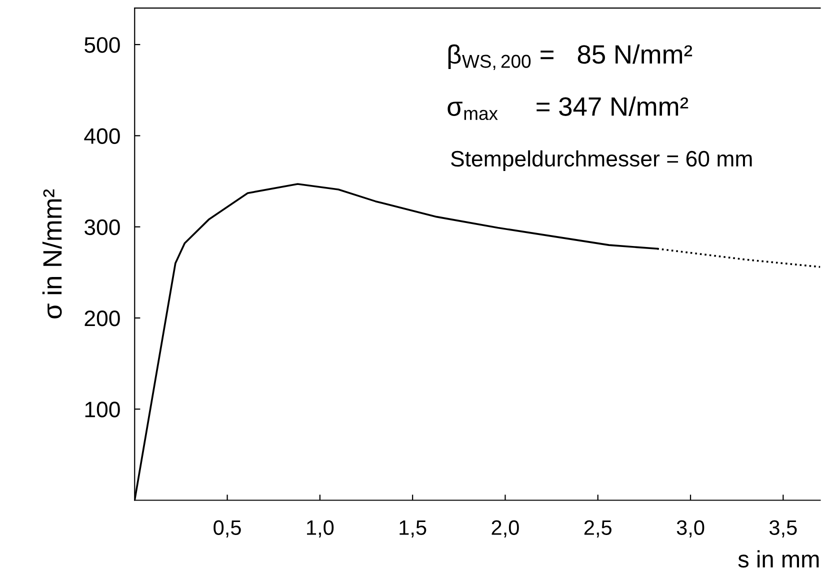  Describe the element at coordinates (52, 253) in the screenshot. I see `y-axis-title: σ in N/mm²` at that location.